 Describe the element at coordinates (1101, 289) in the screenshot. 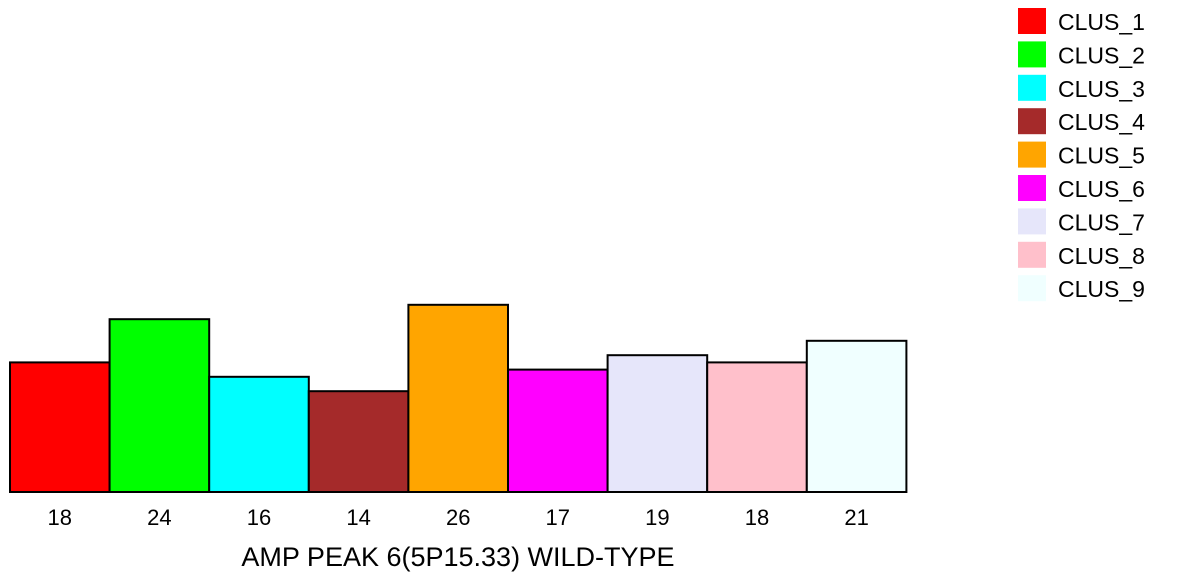

I see `legend-label: CLUS_9` at that location.